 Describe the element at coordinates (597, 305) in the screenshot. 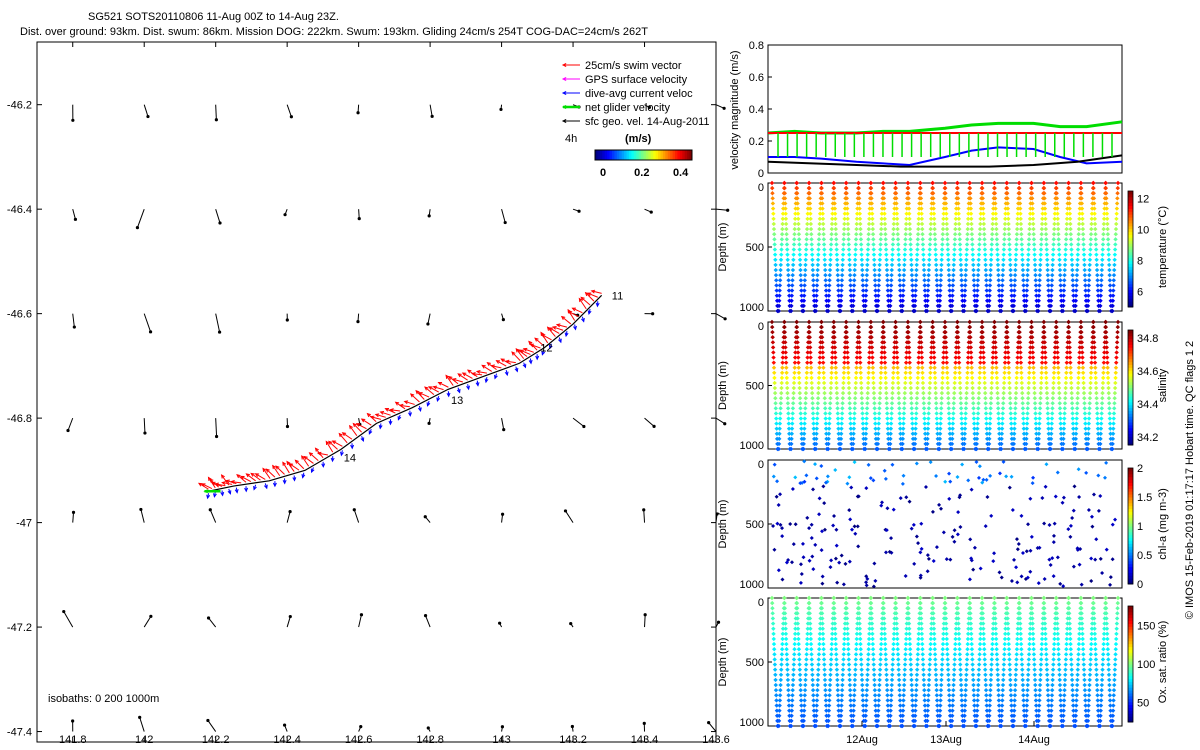

I see `dive-avg-current-arrow-head` at that location.